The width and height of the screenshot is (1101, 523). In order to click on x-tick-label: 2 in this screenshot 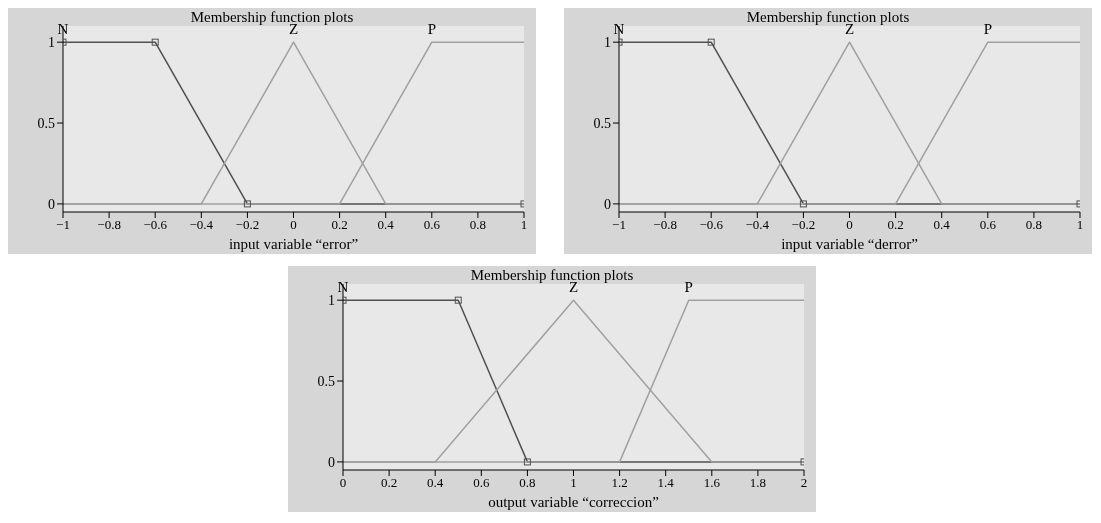, I will do `click(804, 483)`.